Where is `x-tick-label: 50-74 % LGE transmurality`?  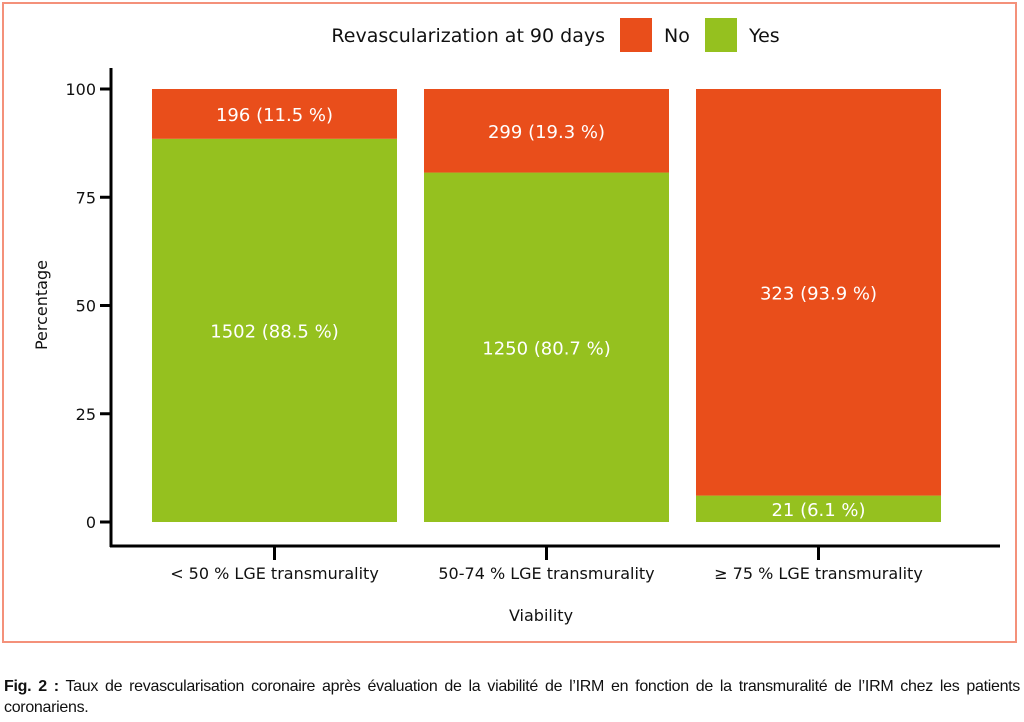
x-tick-label: 50-74 % LGE transmurality is located at coordinates (546, 573).